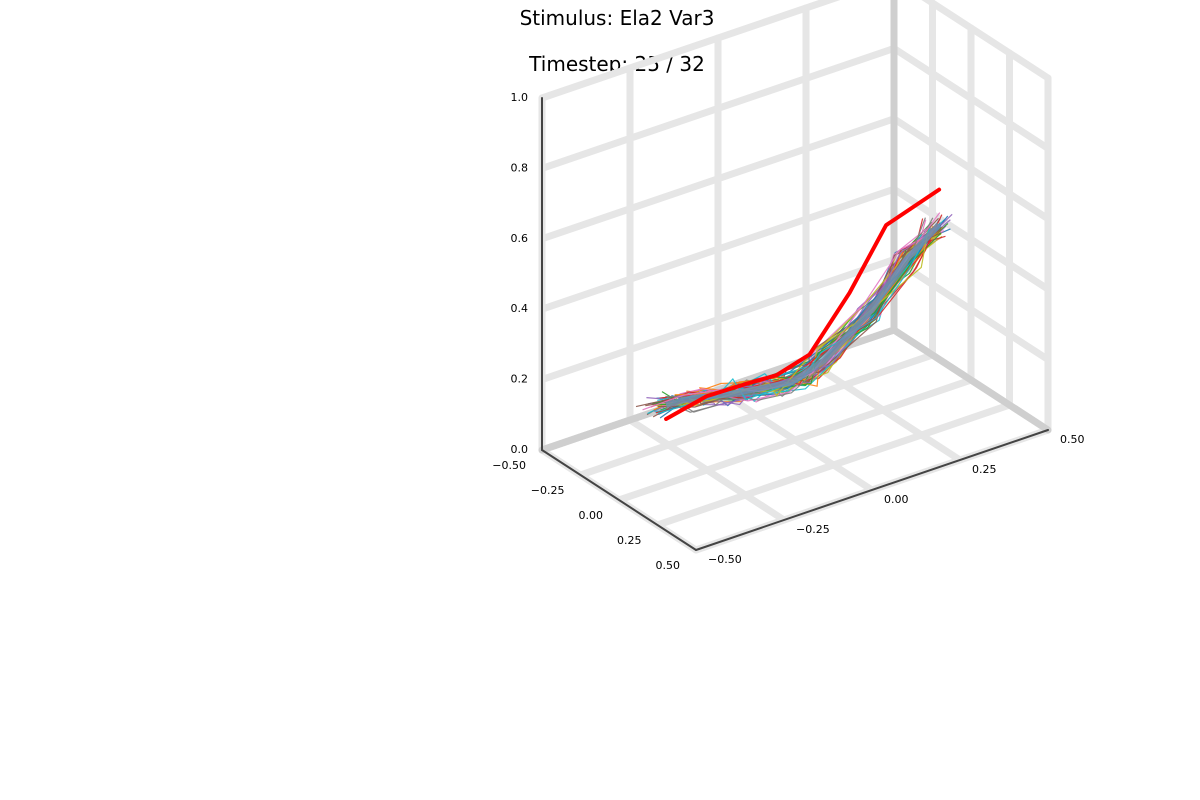 The width and height of the screenshot is (1200, 800). What do you see at coordinates (619, 500) in the screenshot?
I see `x-axis-line` at bounding box center [619, 500].